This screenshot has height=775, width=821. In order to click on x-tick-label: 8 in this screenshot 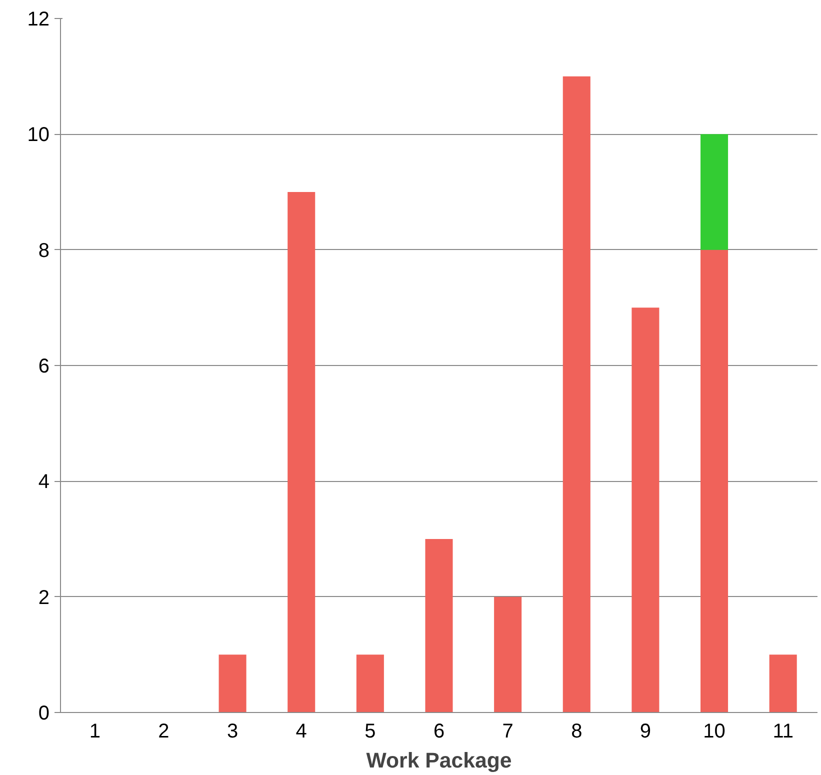, I will do `click(576, 731)`.